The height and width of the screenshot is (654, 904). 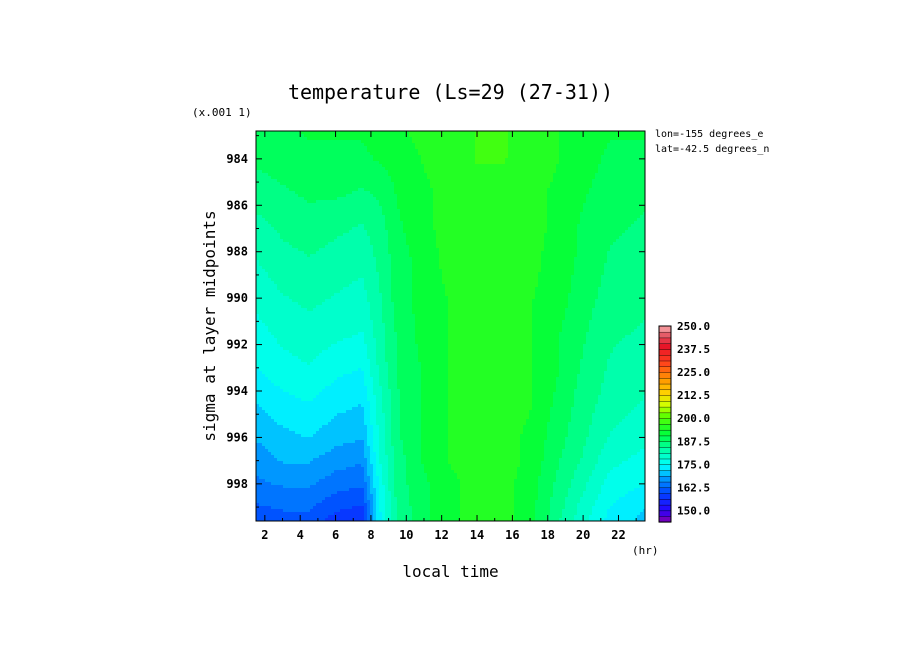 I want to click on colorbar-label: 150.0, so click(x=693, y=510).